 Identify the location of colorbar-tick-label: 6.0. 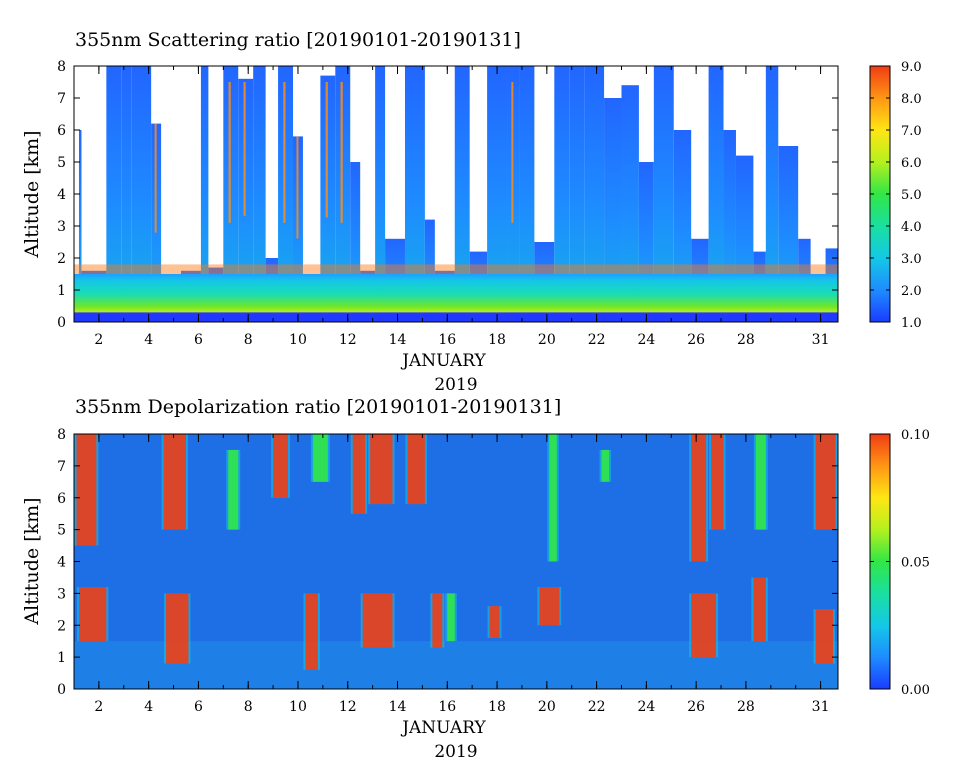
(911, 163).